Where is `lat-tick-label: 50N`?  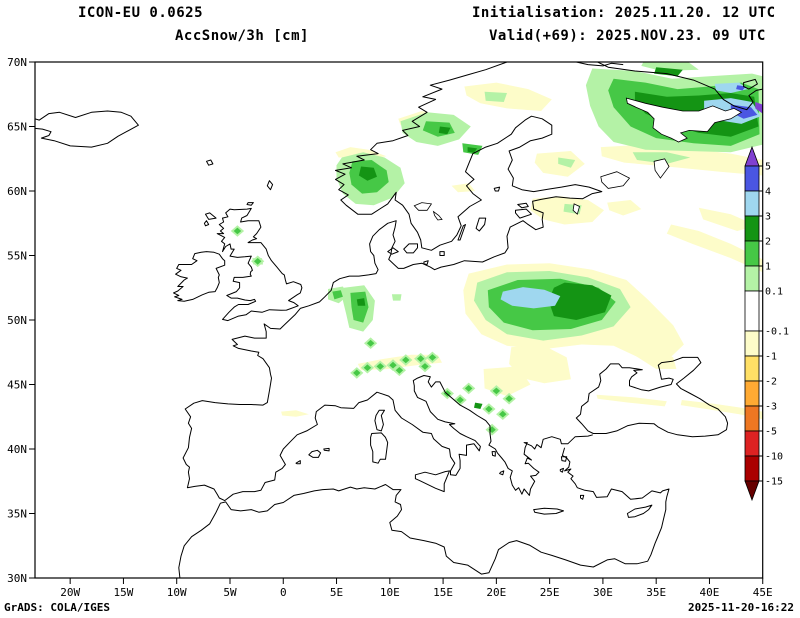
lat-tick-label: 50N is located at coordinates (17, 320).